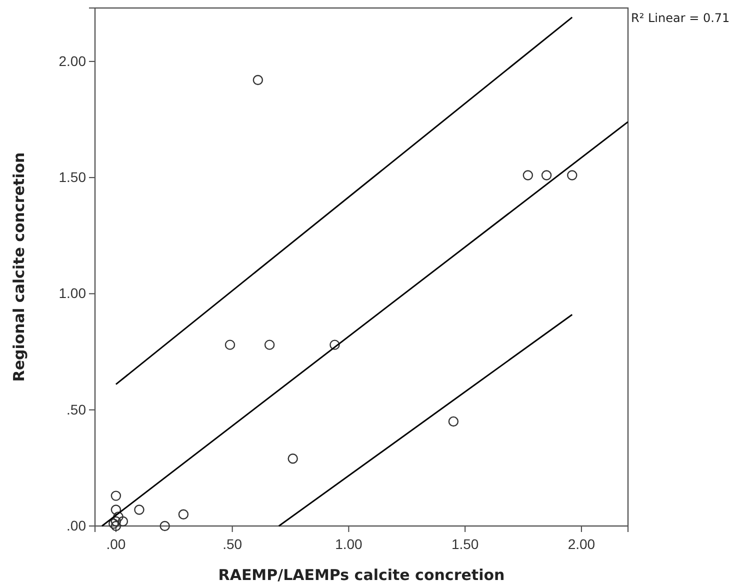 The width and height of the screenshot is (745, 588). I want to click on x-tick-label: .00, so click(116, 544).